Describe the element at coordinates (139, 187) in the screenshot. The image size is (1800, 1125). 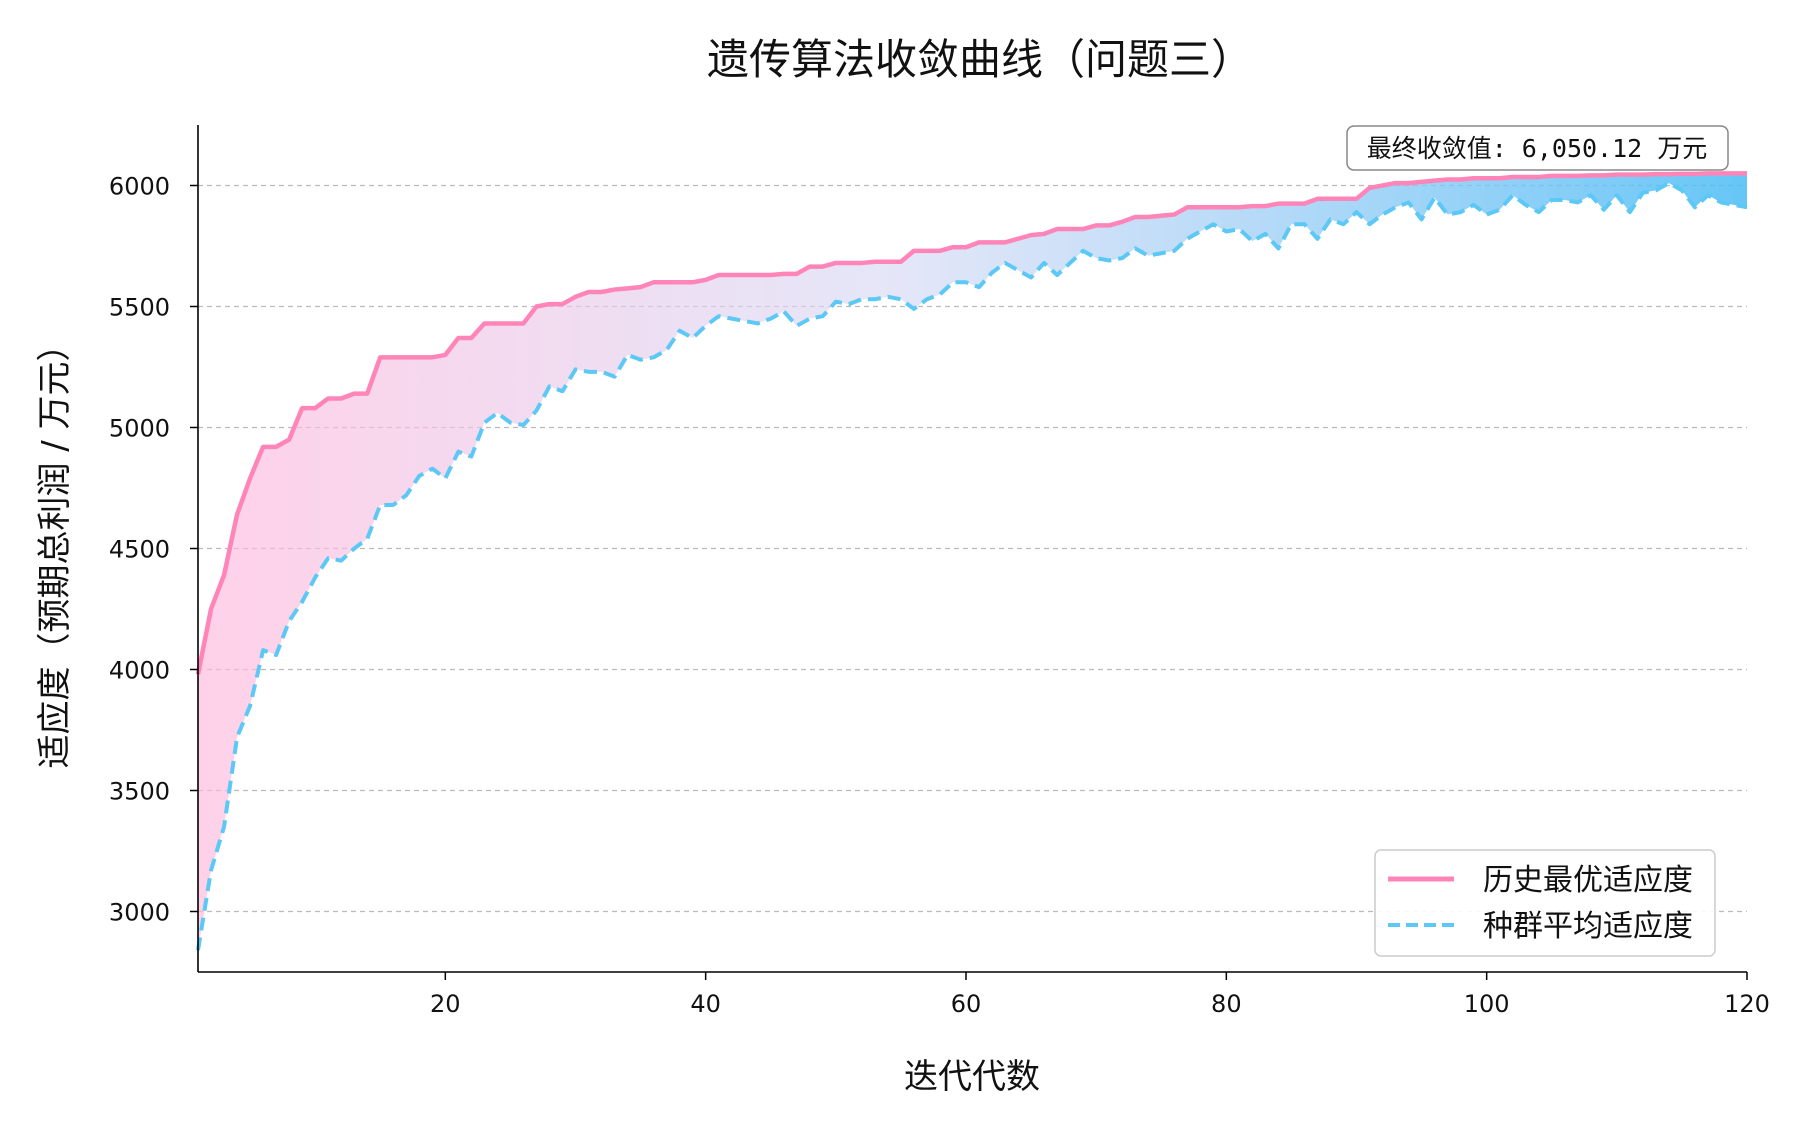
I see `y-tick-label-6000: 6000` at that location.